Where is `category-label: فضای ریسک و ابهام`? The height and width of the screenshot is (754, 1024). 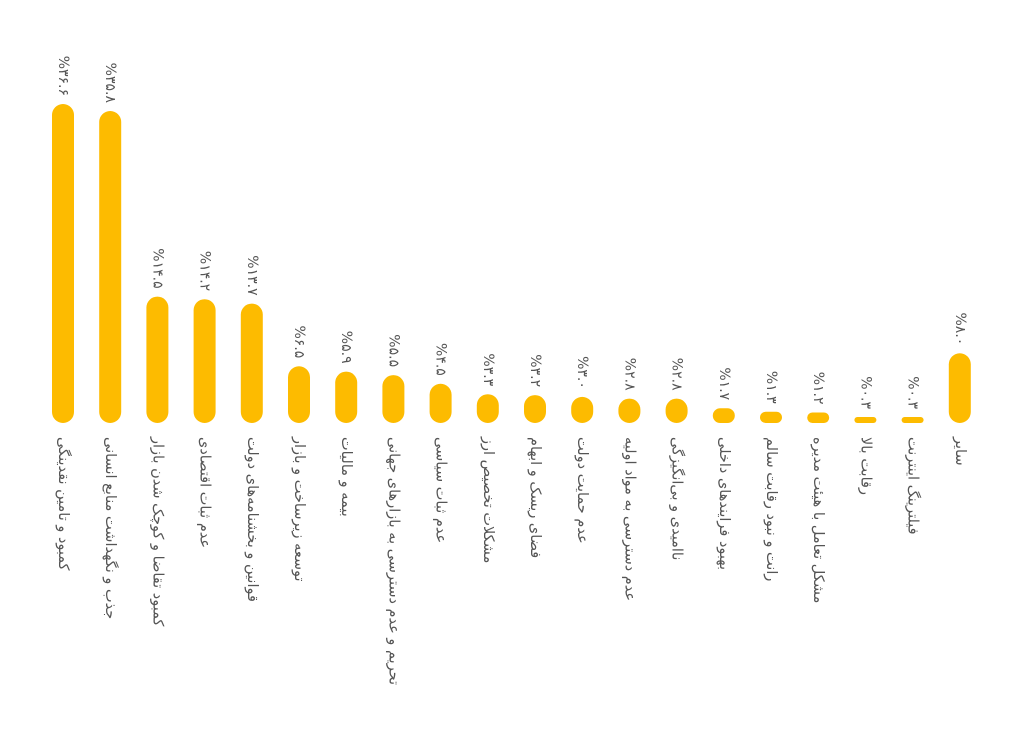 category-label: فضای ریسک و ابهام is located at coordinates (535, 497).